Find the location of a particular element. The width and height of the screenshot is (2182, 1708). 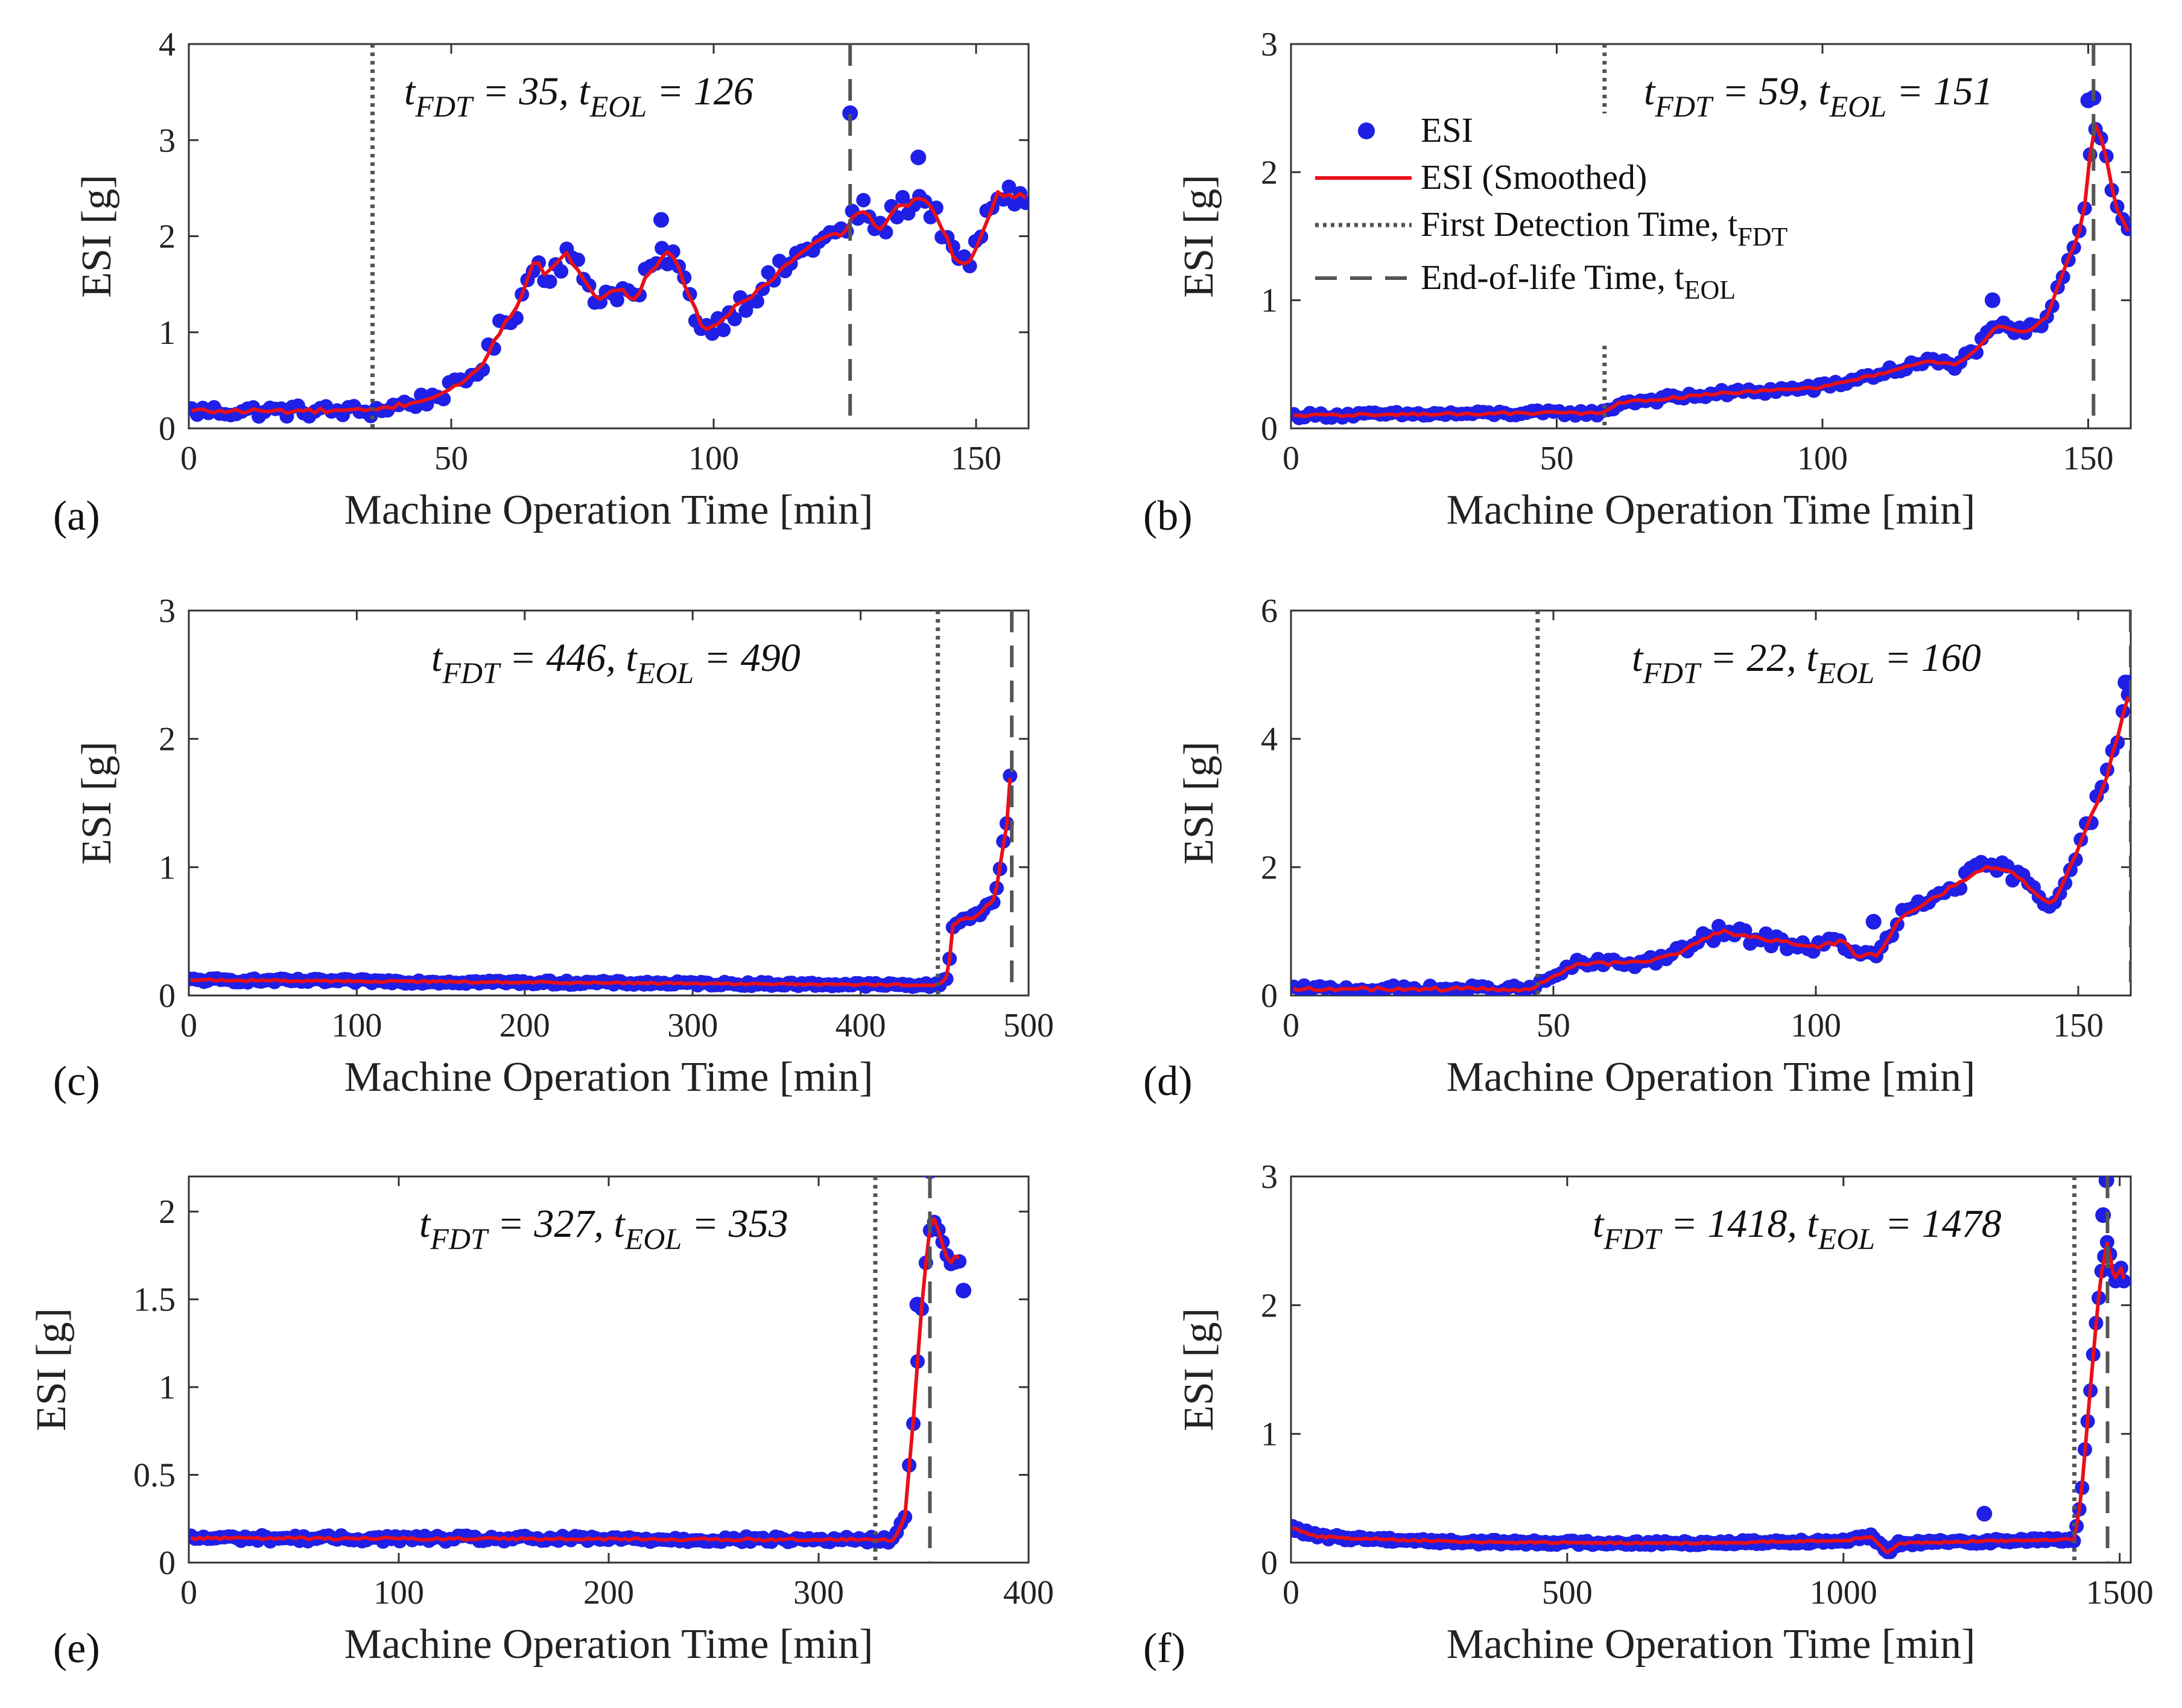

annotation: tFDT = 22, tEOL = 160 is located at coordinates (1806, 663).